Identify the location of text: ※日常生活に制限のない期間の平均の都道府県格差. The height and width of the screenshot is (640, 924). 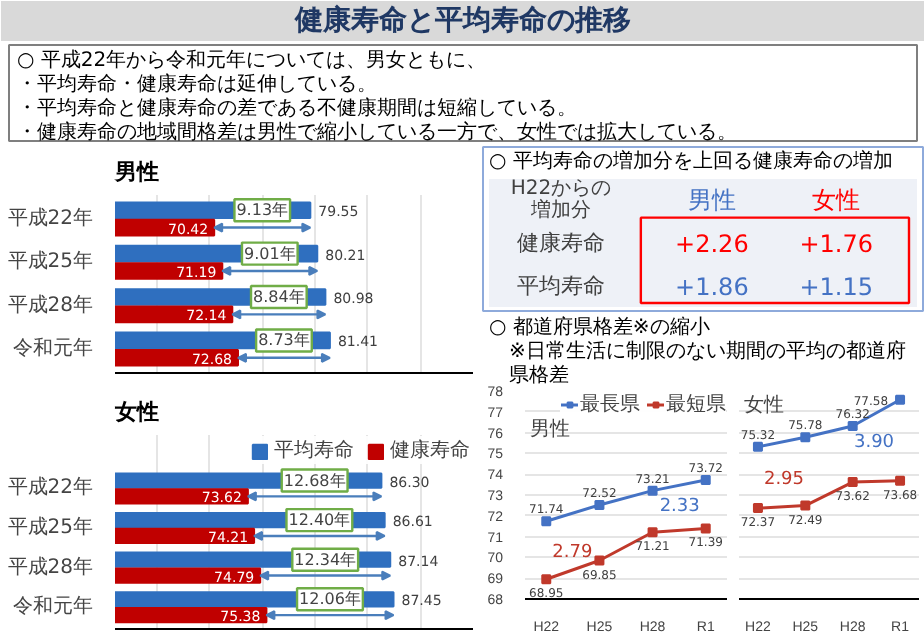
(707, 363).